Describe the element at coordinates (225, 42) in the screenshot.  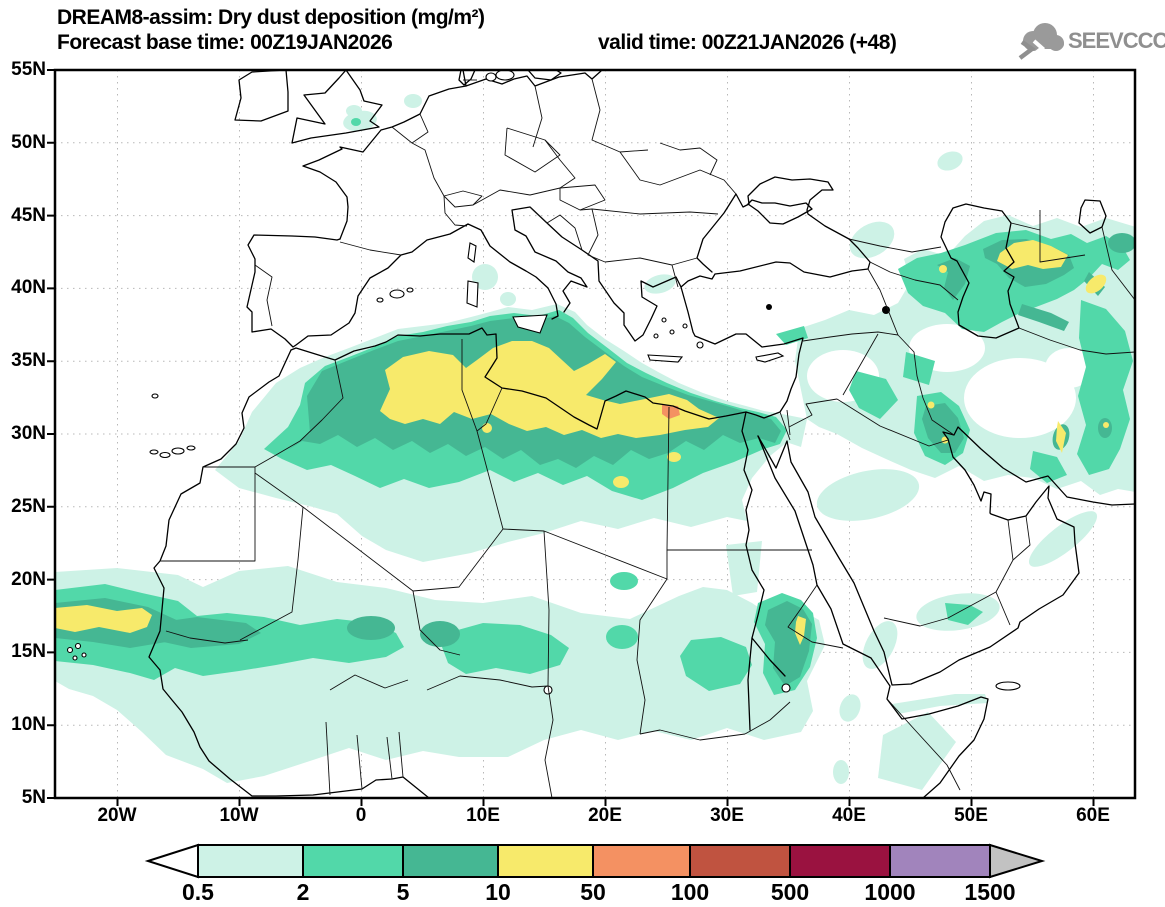
I see `forecast-base-time: Forecast base time: 00Z19JAN2026` at that location.